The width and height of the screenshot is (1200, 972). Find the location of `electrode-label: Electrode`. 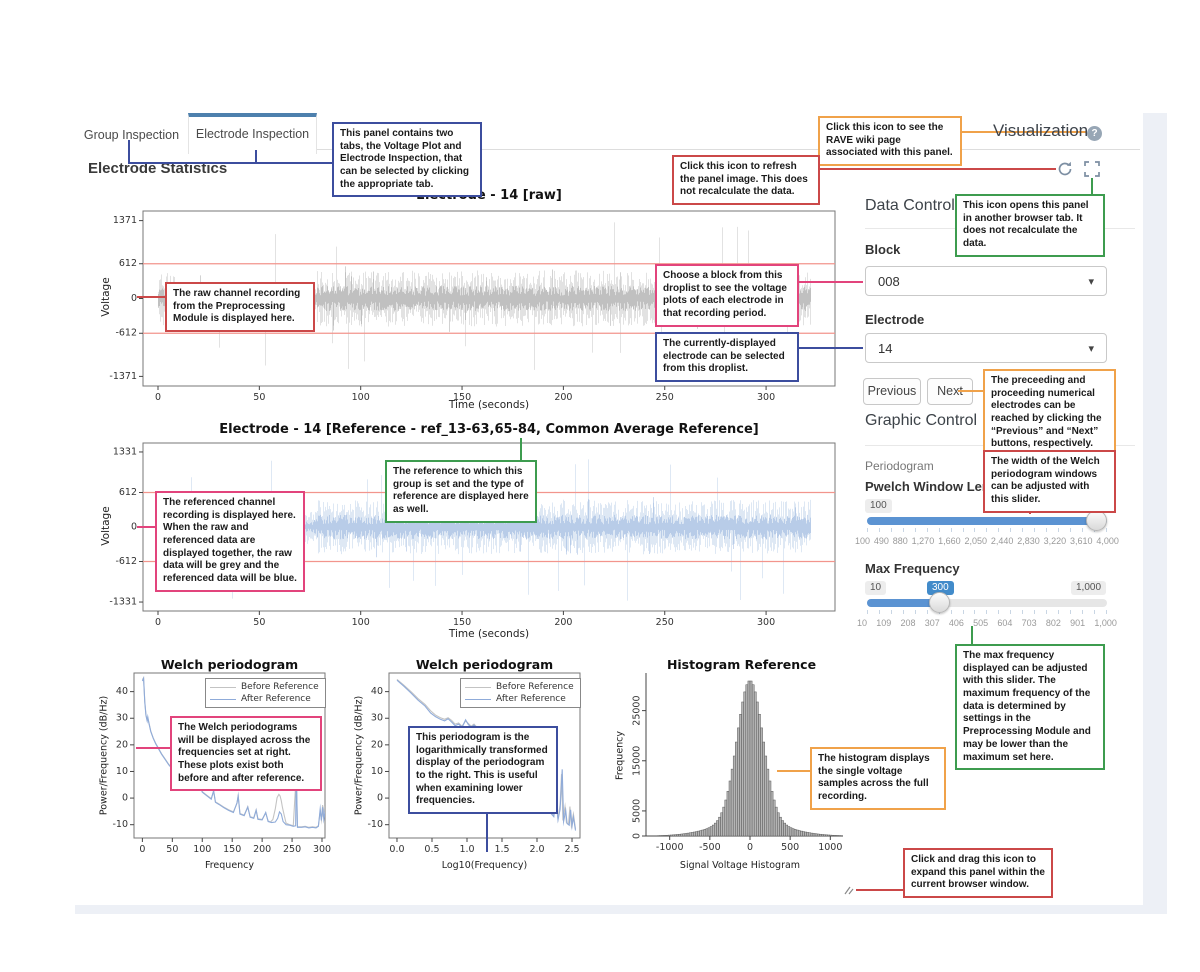

electrode-label: Electrode is located at coordinates (895, 319).